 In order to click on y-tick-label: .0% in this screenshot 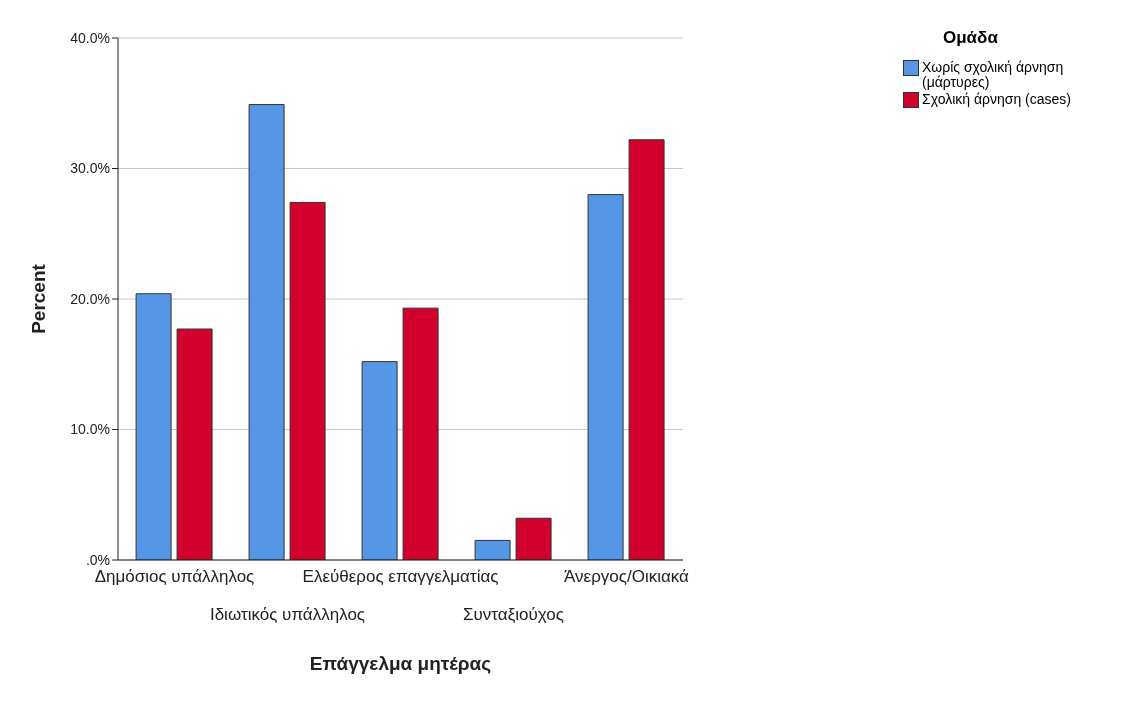, I will do `click(97, 559)`.